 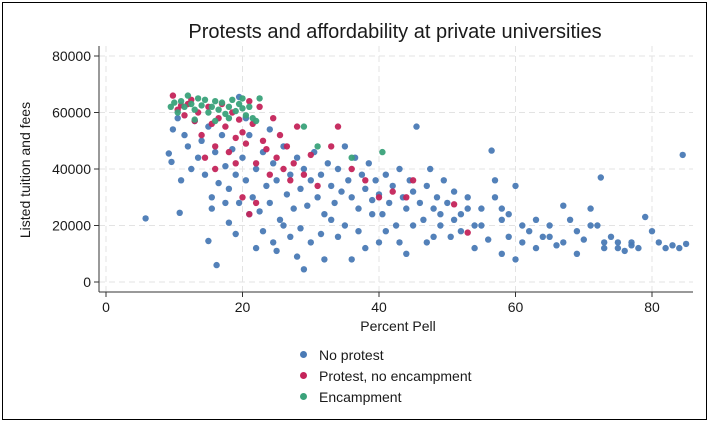 What do you see at coordinates (303, 354) in the screenshot?
I see `legend-marker` at bounding box center [303, 354].